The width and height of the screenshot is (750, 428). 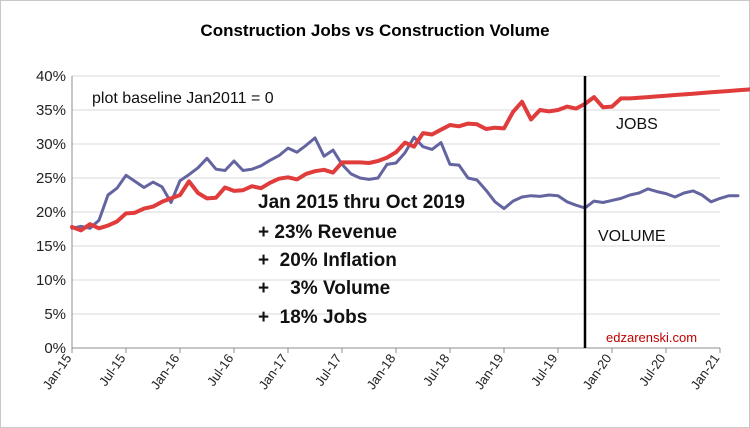 I want to click on y-tick-label: 25%, so click(x=51, y=178).